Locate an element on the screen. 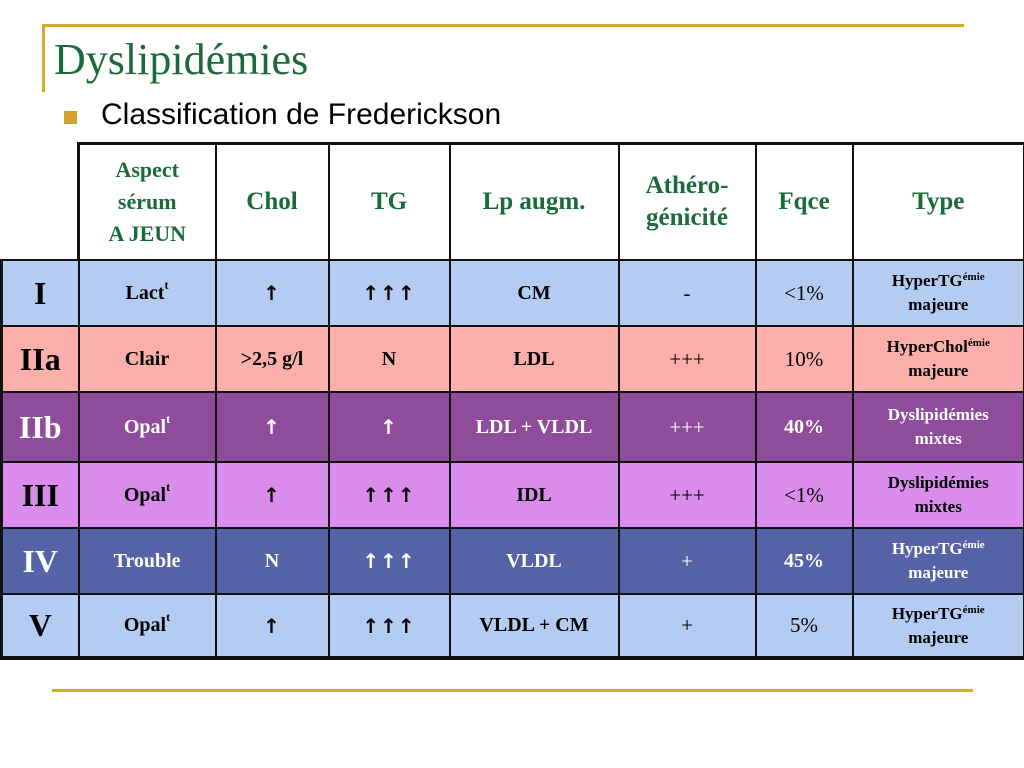  phenotype-cell: I is located at coordinates (40, 293).